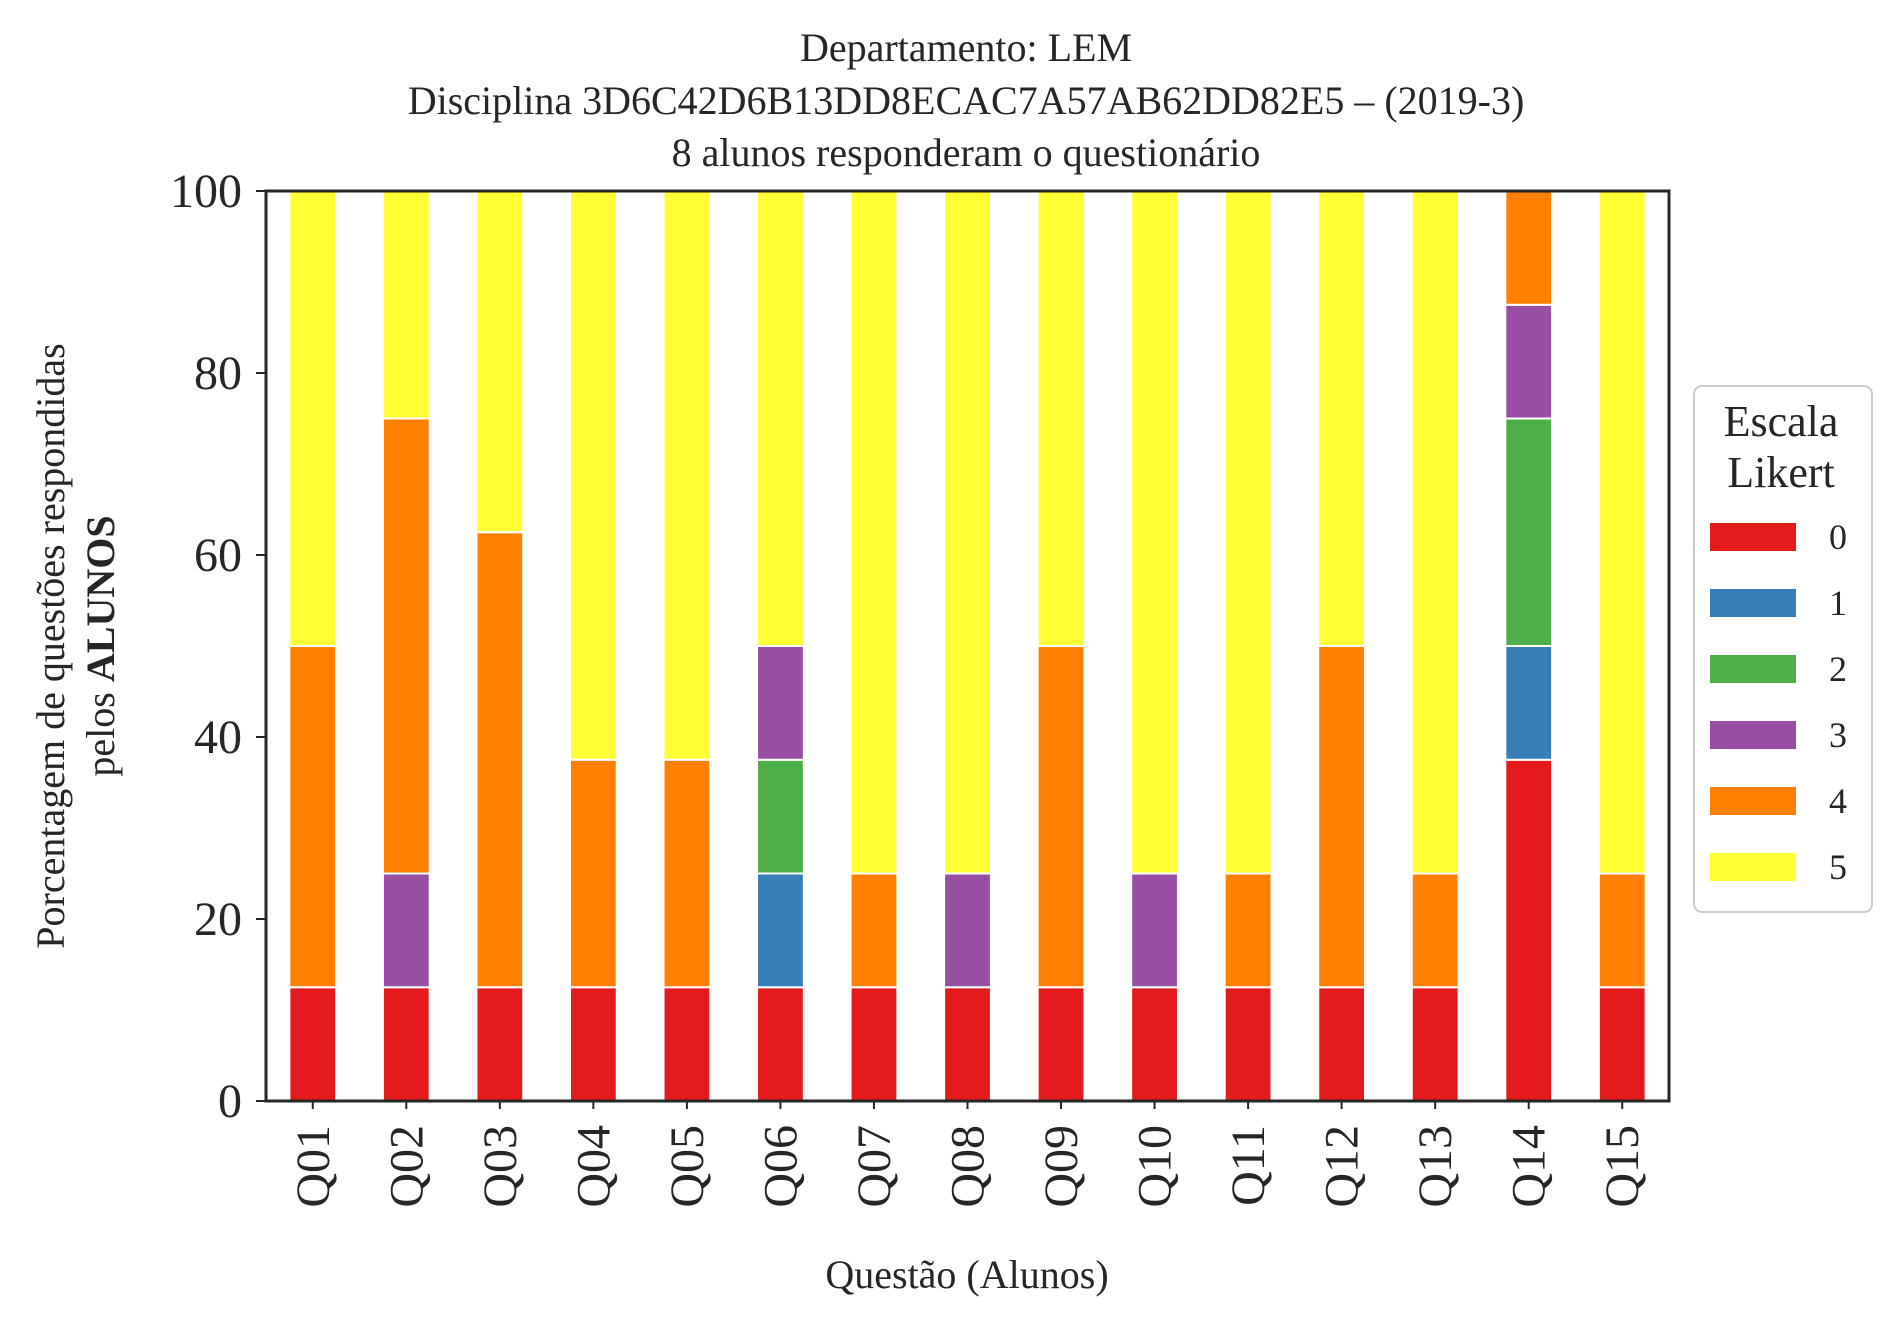  Describe the element at coordinates (780, 1166) in the screenshot. I see `x-tick-label: Q06` at that location.